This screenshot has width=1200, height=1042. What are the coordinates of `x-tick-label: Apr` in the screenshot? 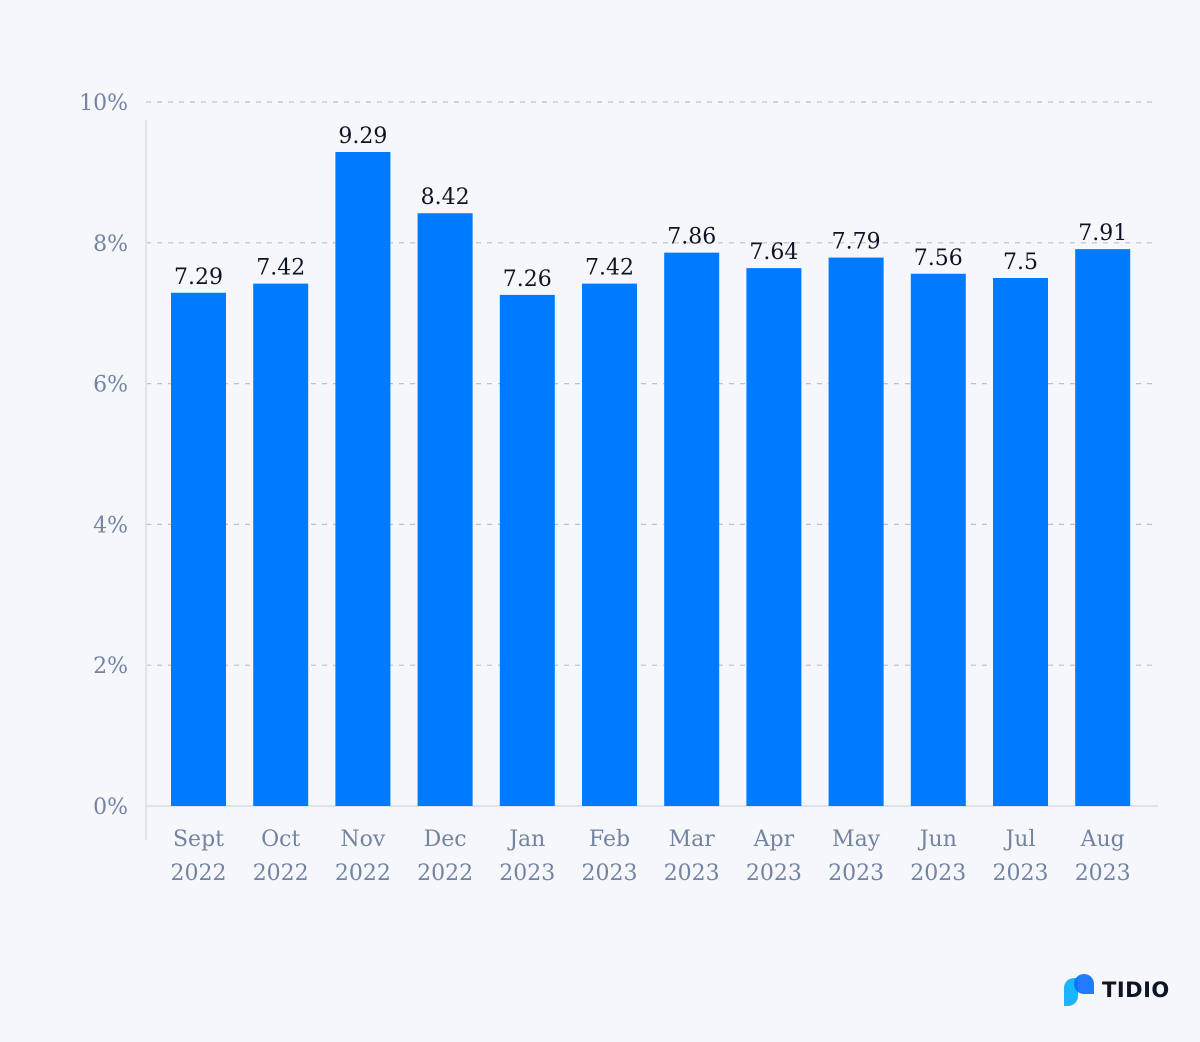 It's located at (774, 839).